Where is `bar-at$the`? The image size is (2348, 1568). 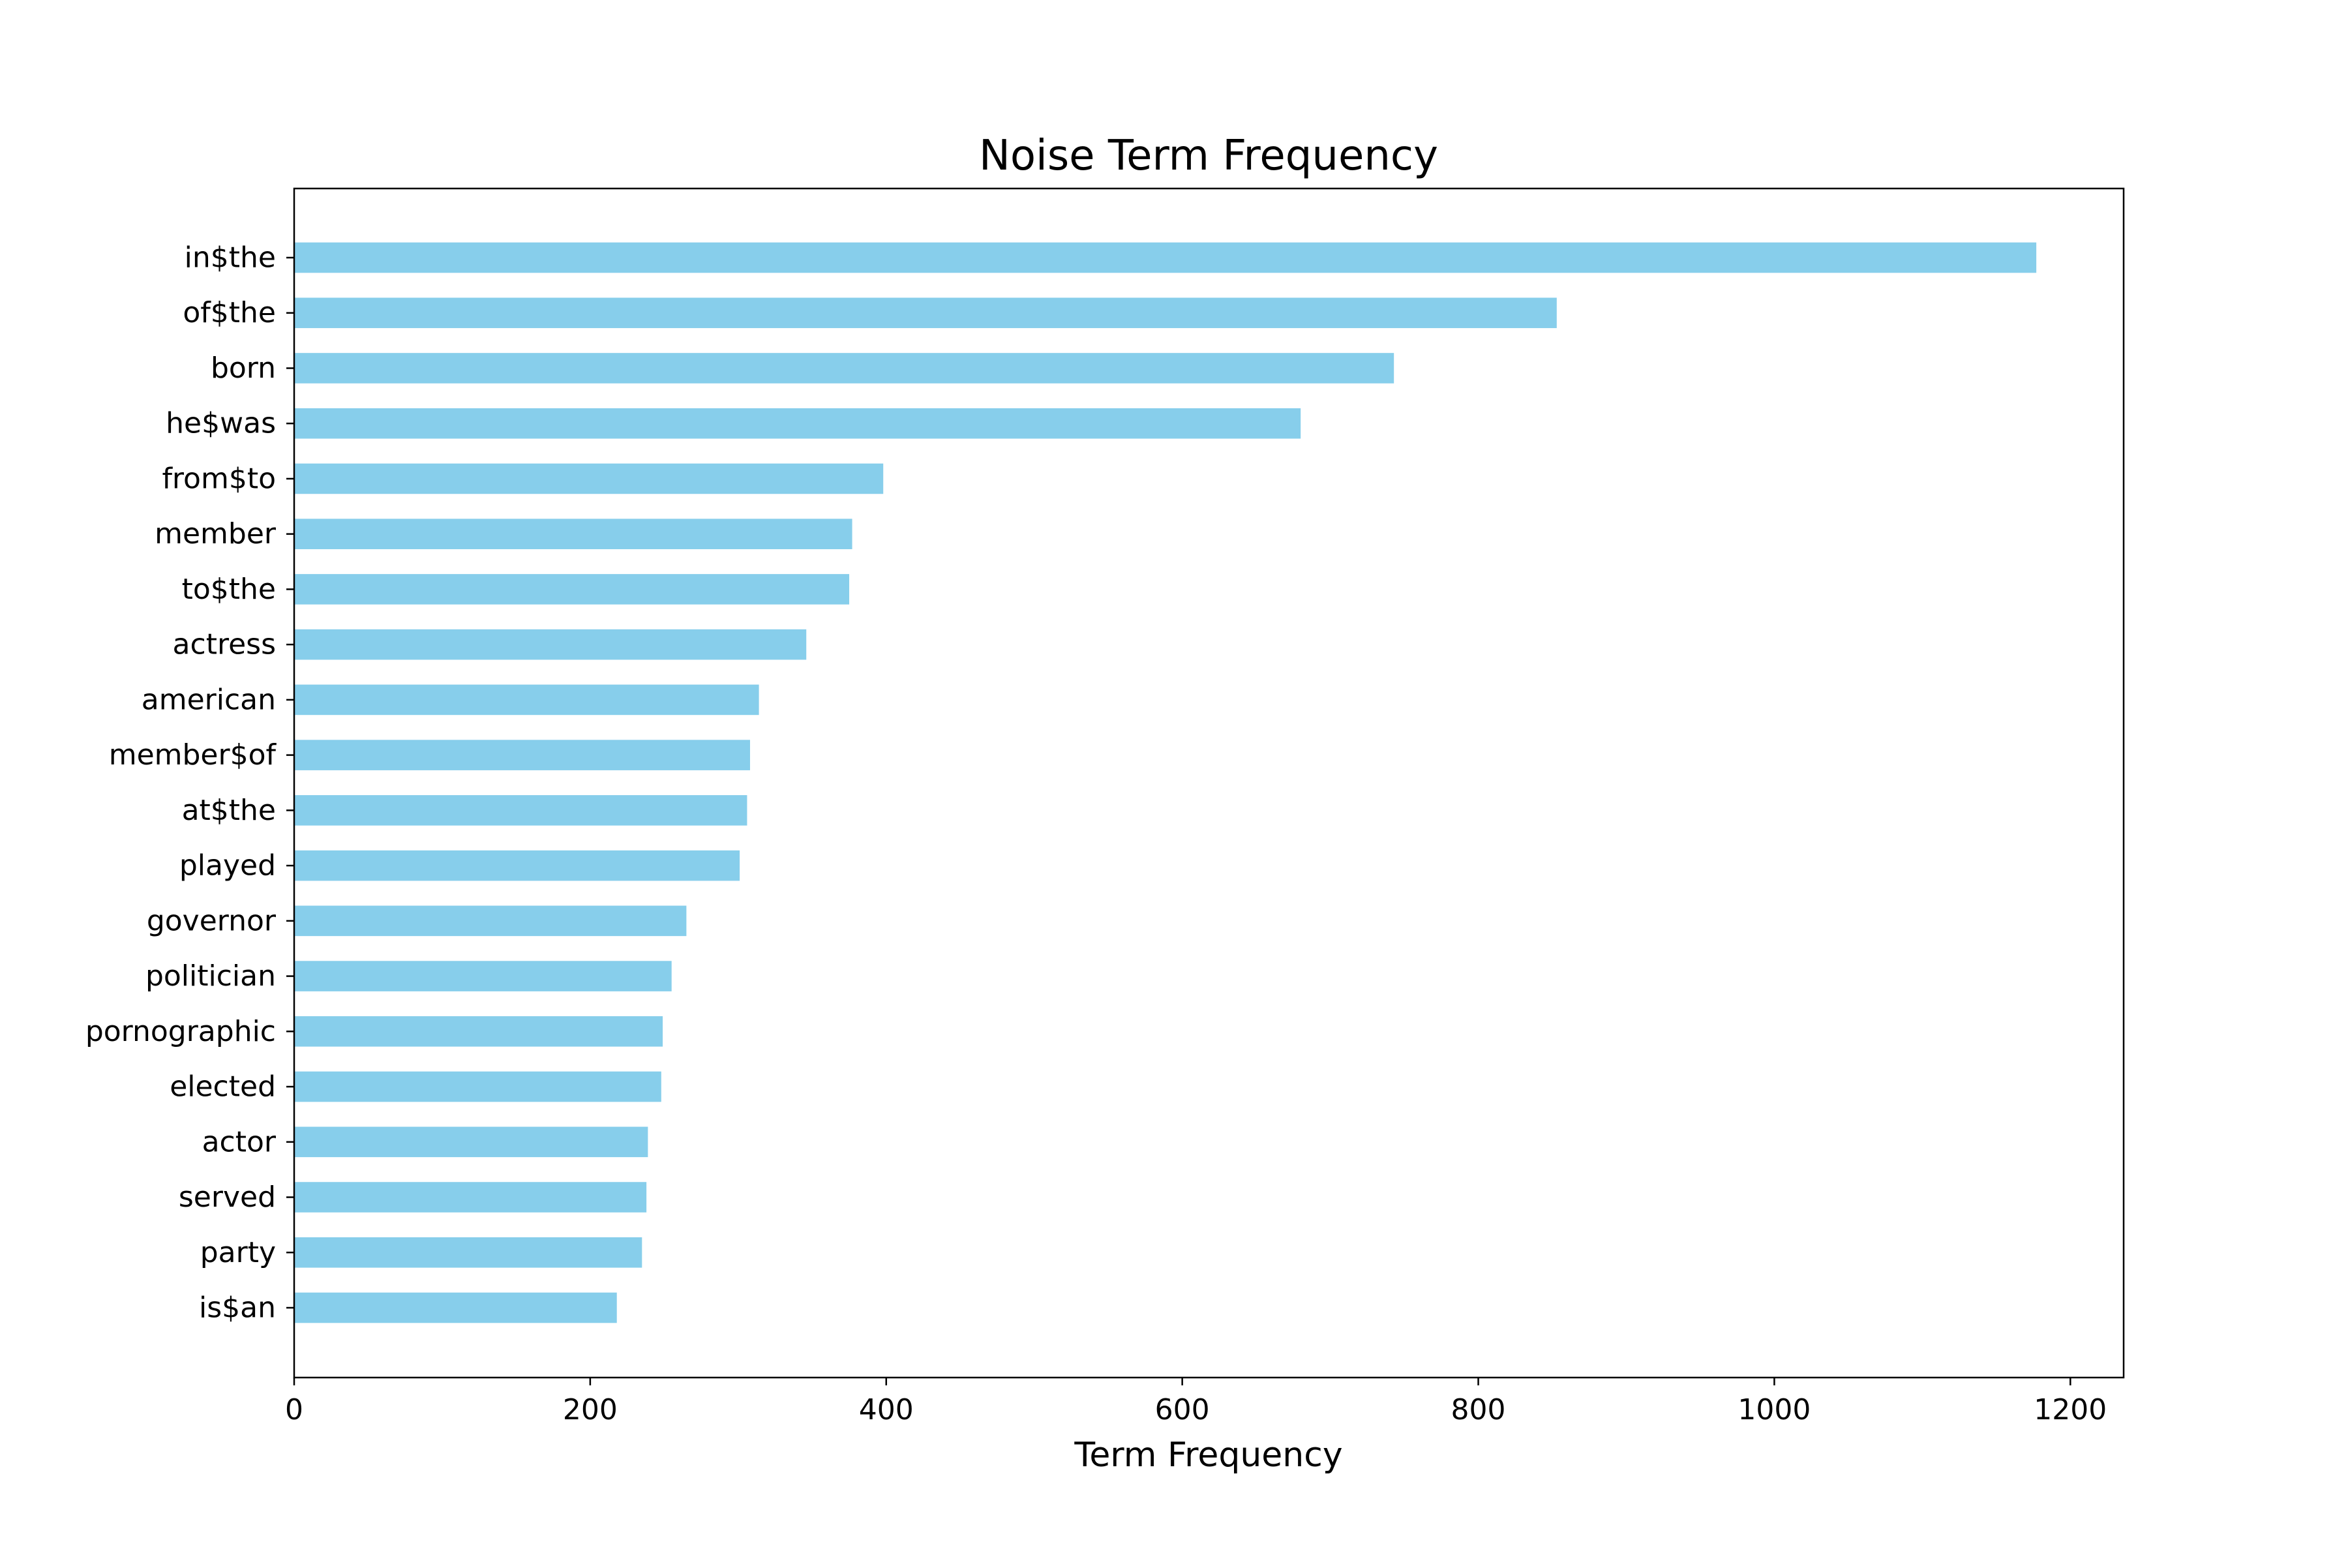
bar-at$the is located at coordinates (521, 810).